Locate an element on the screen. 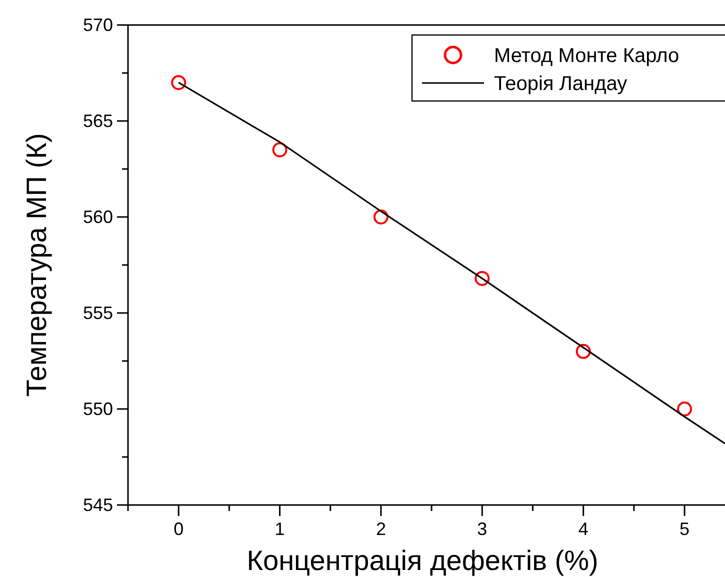 Image resolution: width=725 pixels, height=577 pixels. x-axis-title: Концентрація дефектів (%) is located at coordinates (422, 560).